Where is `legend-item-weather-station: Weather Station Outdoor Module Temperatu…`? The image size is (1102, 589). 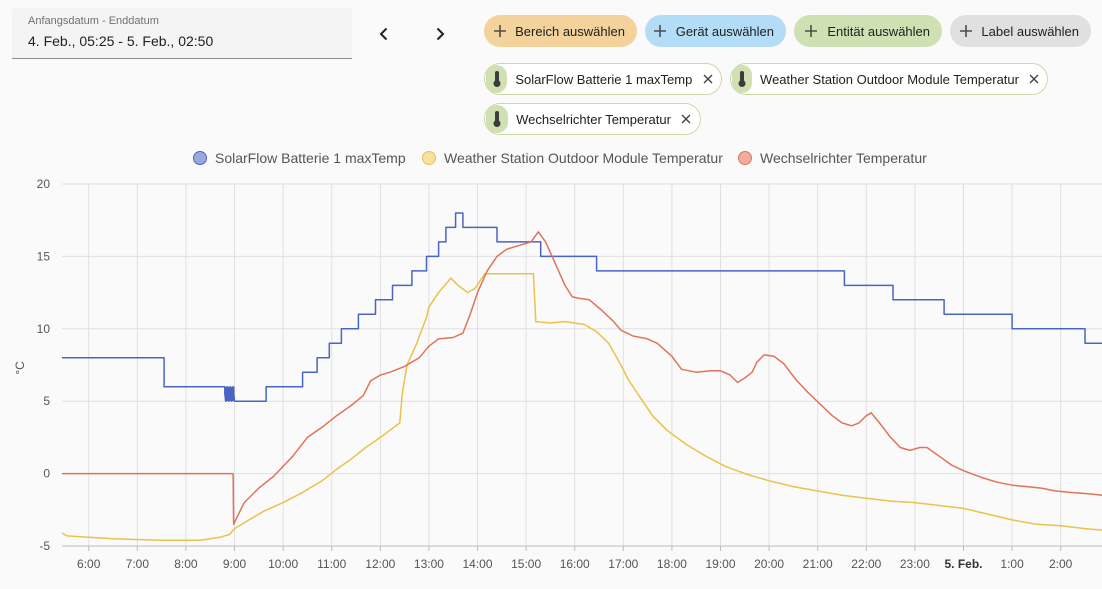 legend-item-weather-station: Weather Station Outdoor Module Temperatu… is located at coordinates (572, 158).